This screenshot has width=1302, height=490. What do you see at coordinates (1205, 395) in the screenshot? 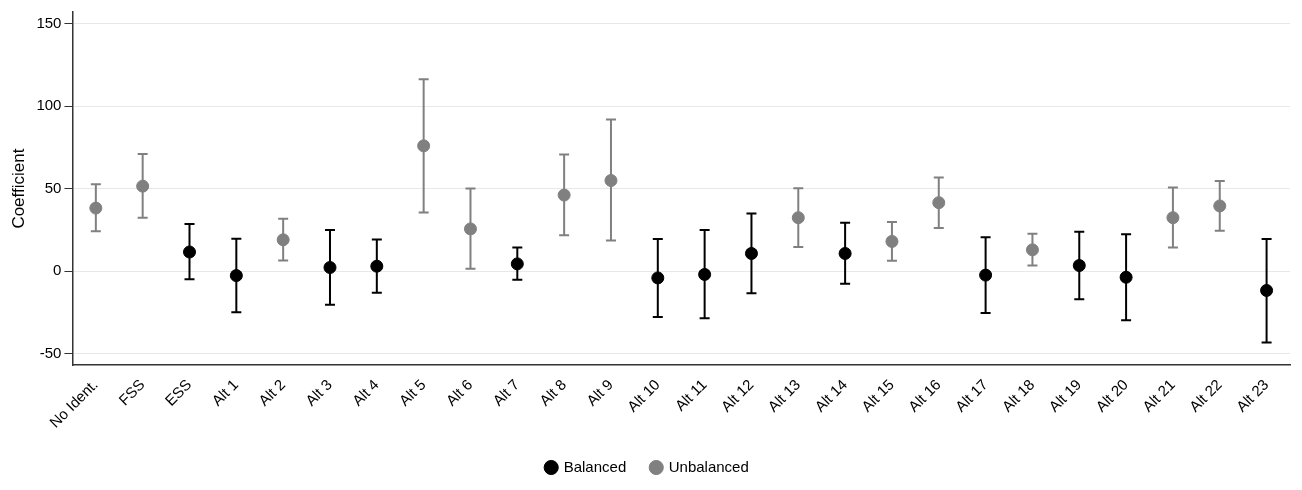
I see `x-tick-label: Alt 22` at bounding box center [1205, 395].